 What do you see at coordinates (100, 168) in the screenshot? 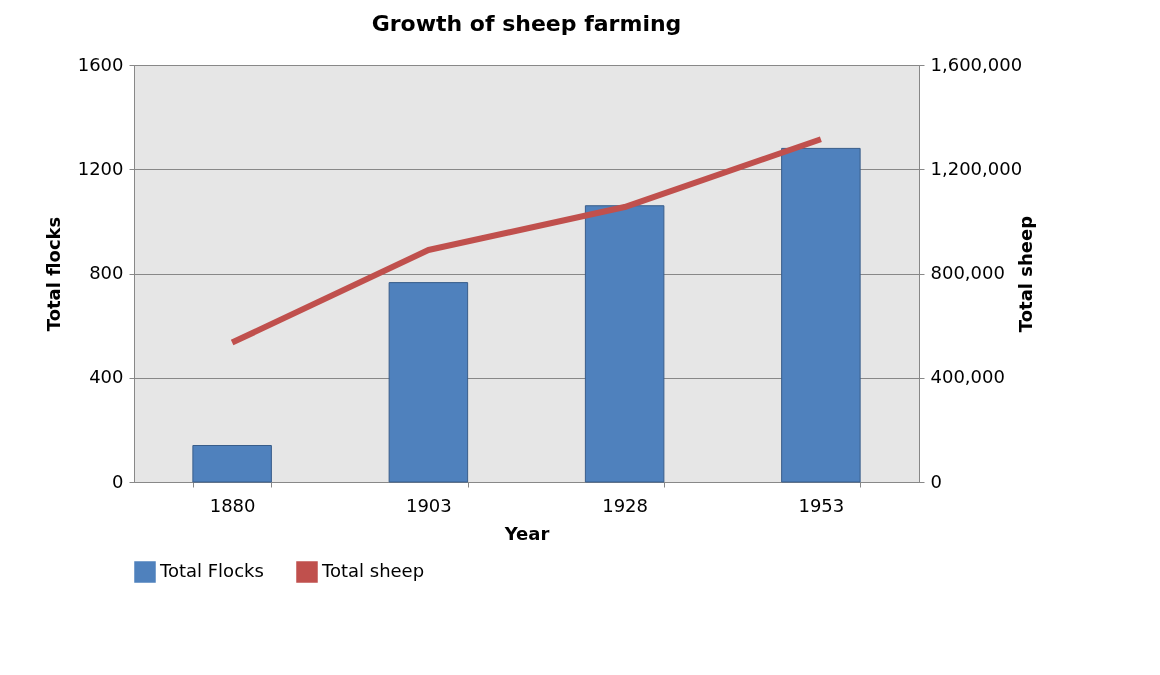
I see `y-tick-label: 1200` at bounding box center [100, 168].